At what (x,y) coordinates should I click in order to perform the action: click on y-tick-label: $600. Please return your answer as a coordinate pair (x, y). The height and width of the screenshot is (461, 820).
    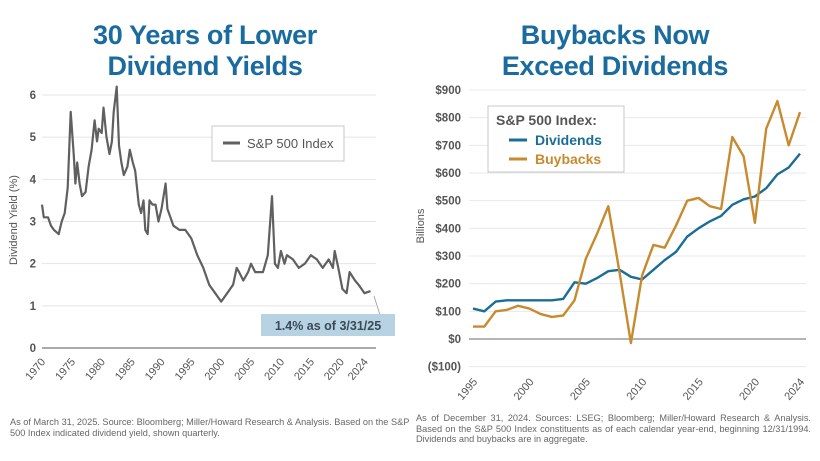
    Looking at the image, I should click on (448, 174).